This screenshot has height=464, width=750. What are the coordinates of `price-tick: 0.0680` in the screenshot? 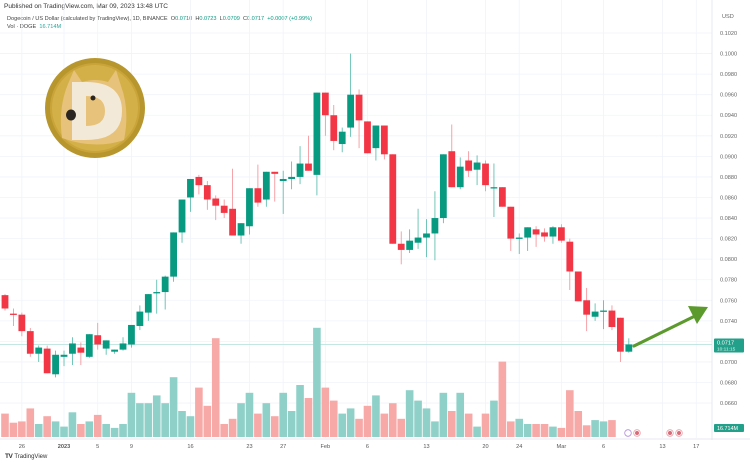 It's located at (728, 384).